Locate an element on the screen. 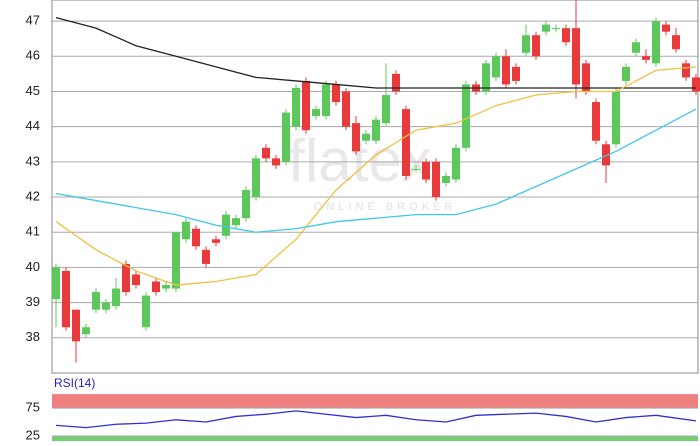 The width and height of the screenshot is (700, 446). y-tick-label: 43 is located at coordinates (33, 160).